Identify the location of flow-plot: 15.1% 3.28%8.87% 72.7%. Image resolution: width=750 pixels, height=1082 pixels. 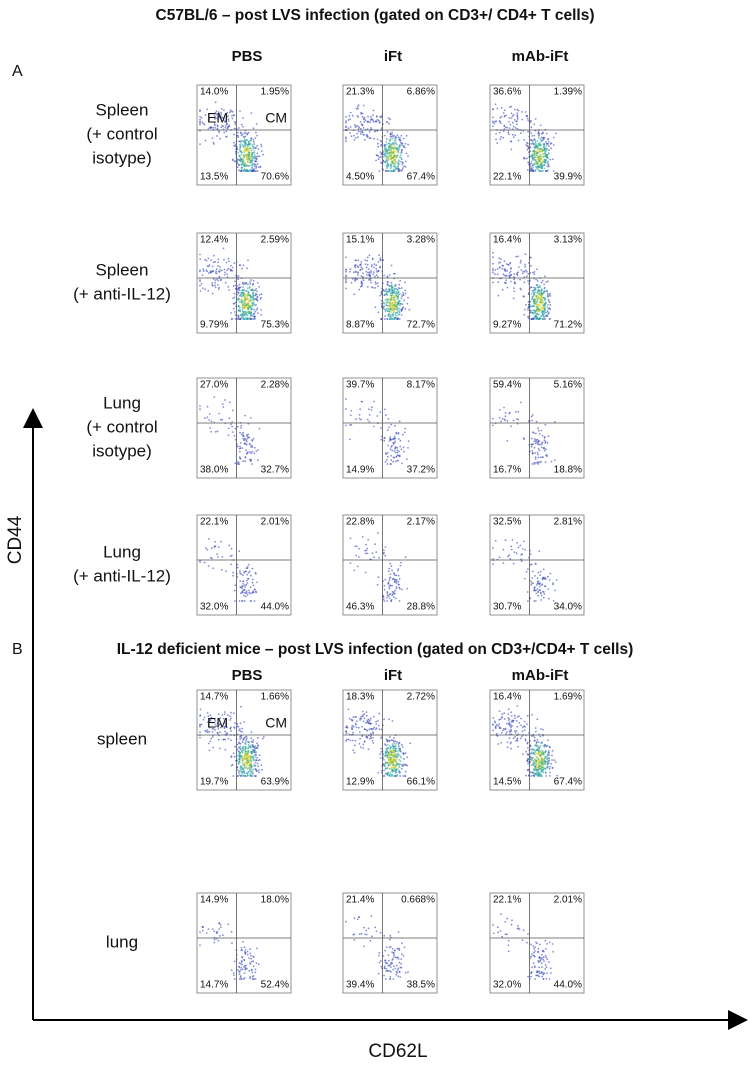
(390, 283).